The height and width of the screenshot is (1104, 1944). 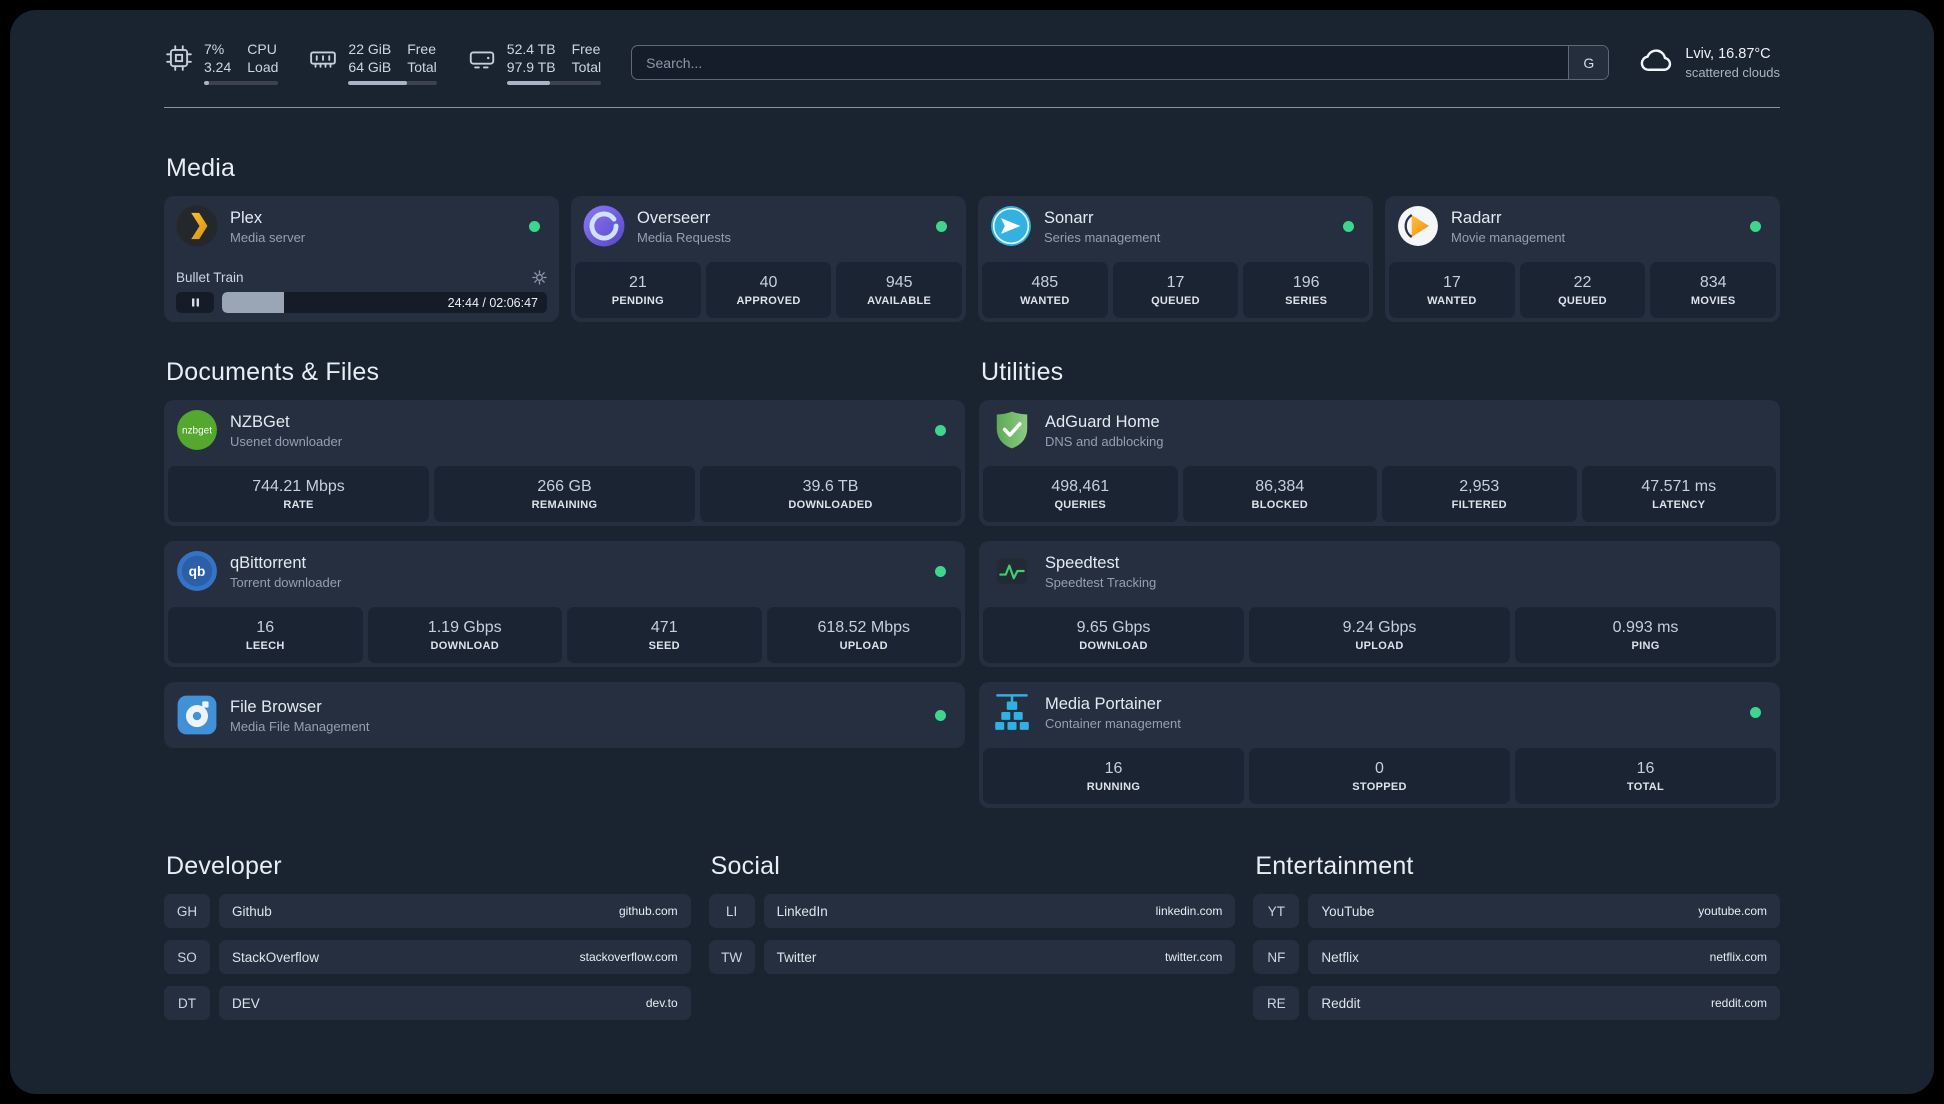 I want to click on weather-widget: Lviv, 16.87°C scattered clouds, so click(x=1709, y=62).